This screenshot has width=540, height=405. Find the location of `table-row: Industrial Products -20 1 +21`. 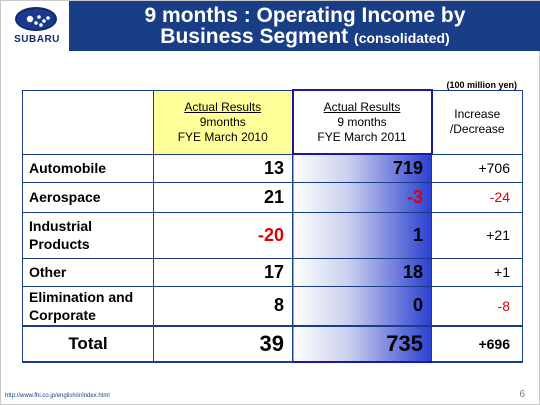

table-row: Industrial Products -20 1 +21 is located at coordinates (272, 235).